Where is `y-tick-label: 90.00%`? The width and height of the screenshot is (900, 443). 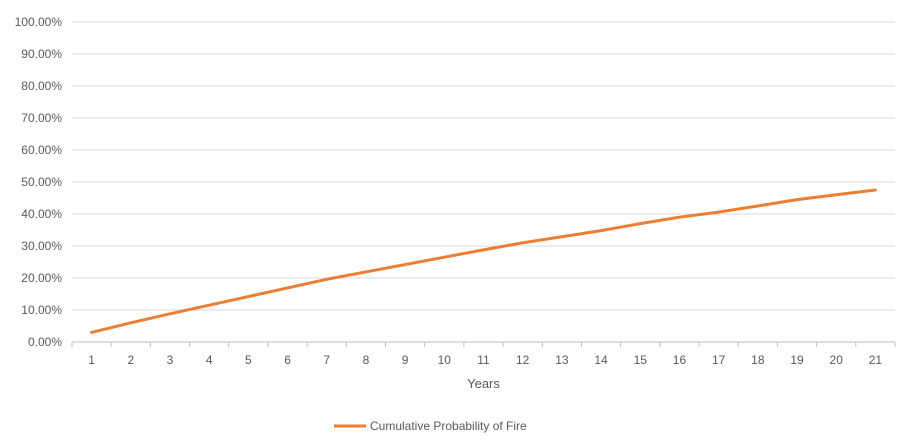 y-tick-label: 90.00% is located at coordinates (41, 54).